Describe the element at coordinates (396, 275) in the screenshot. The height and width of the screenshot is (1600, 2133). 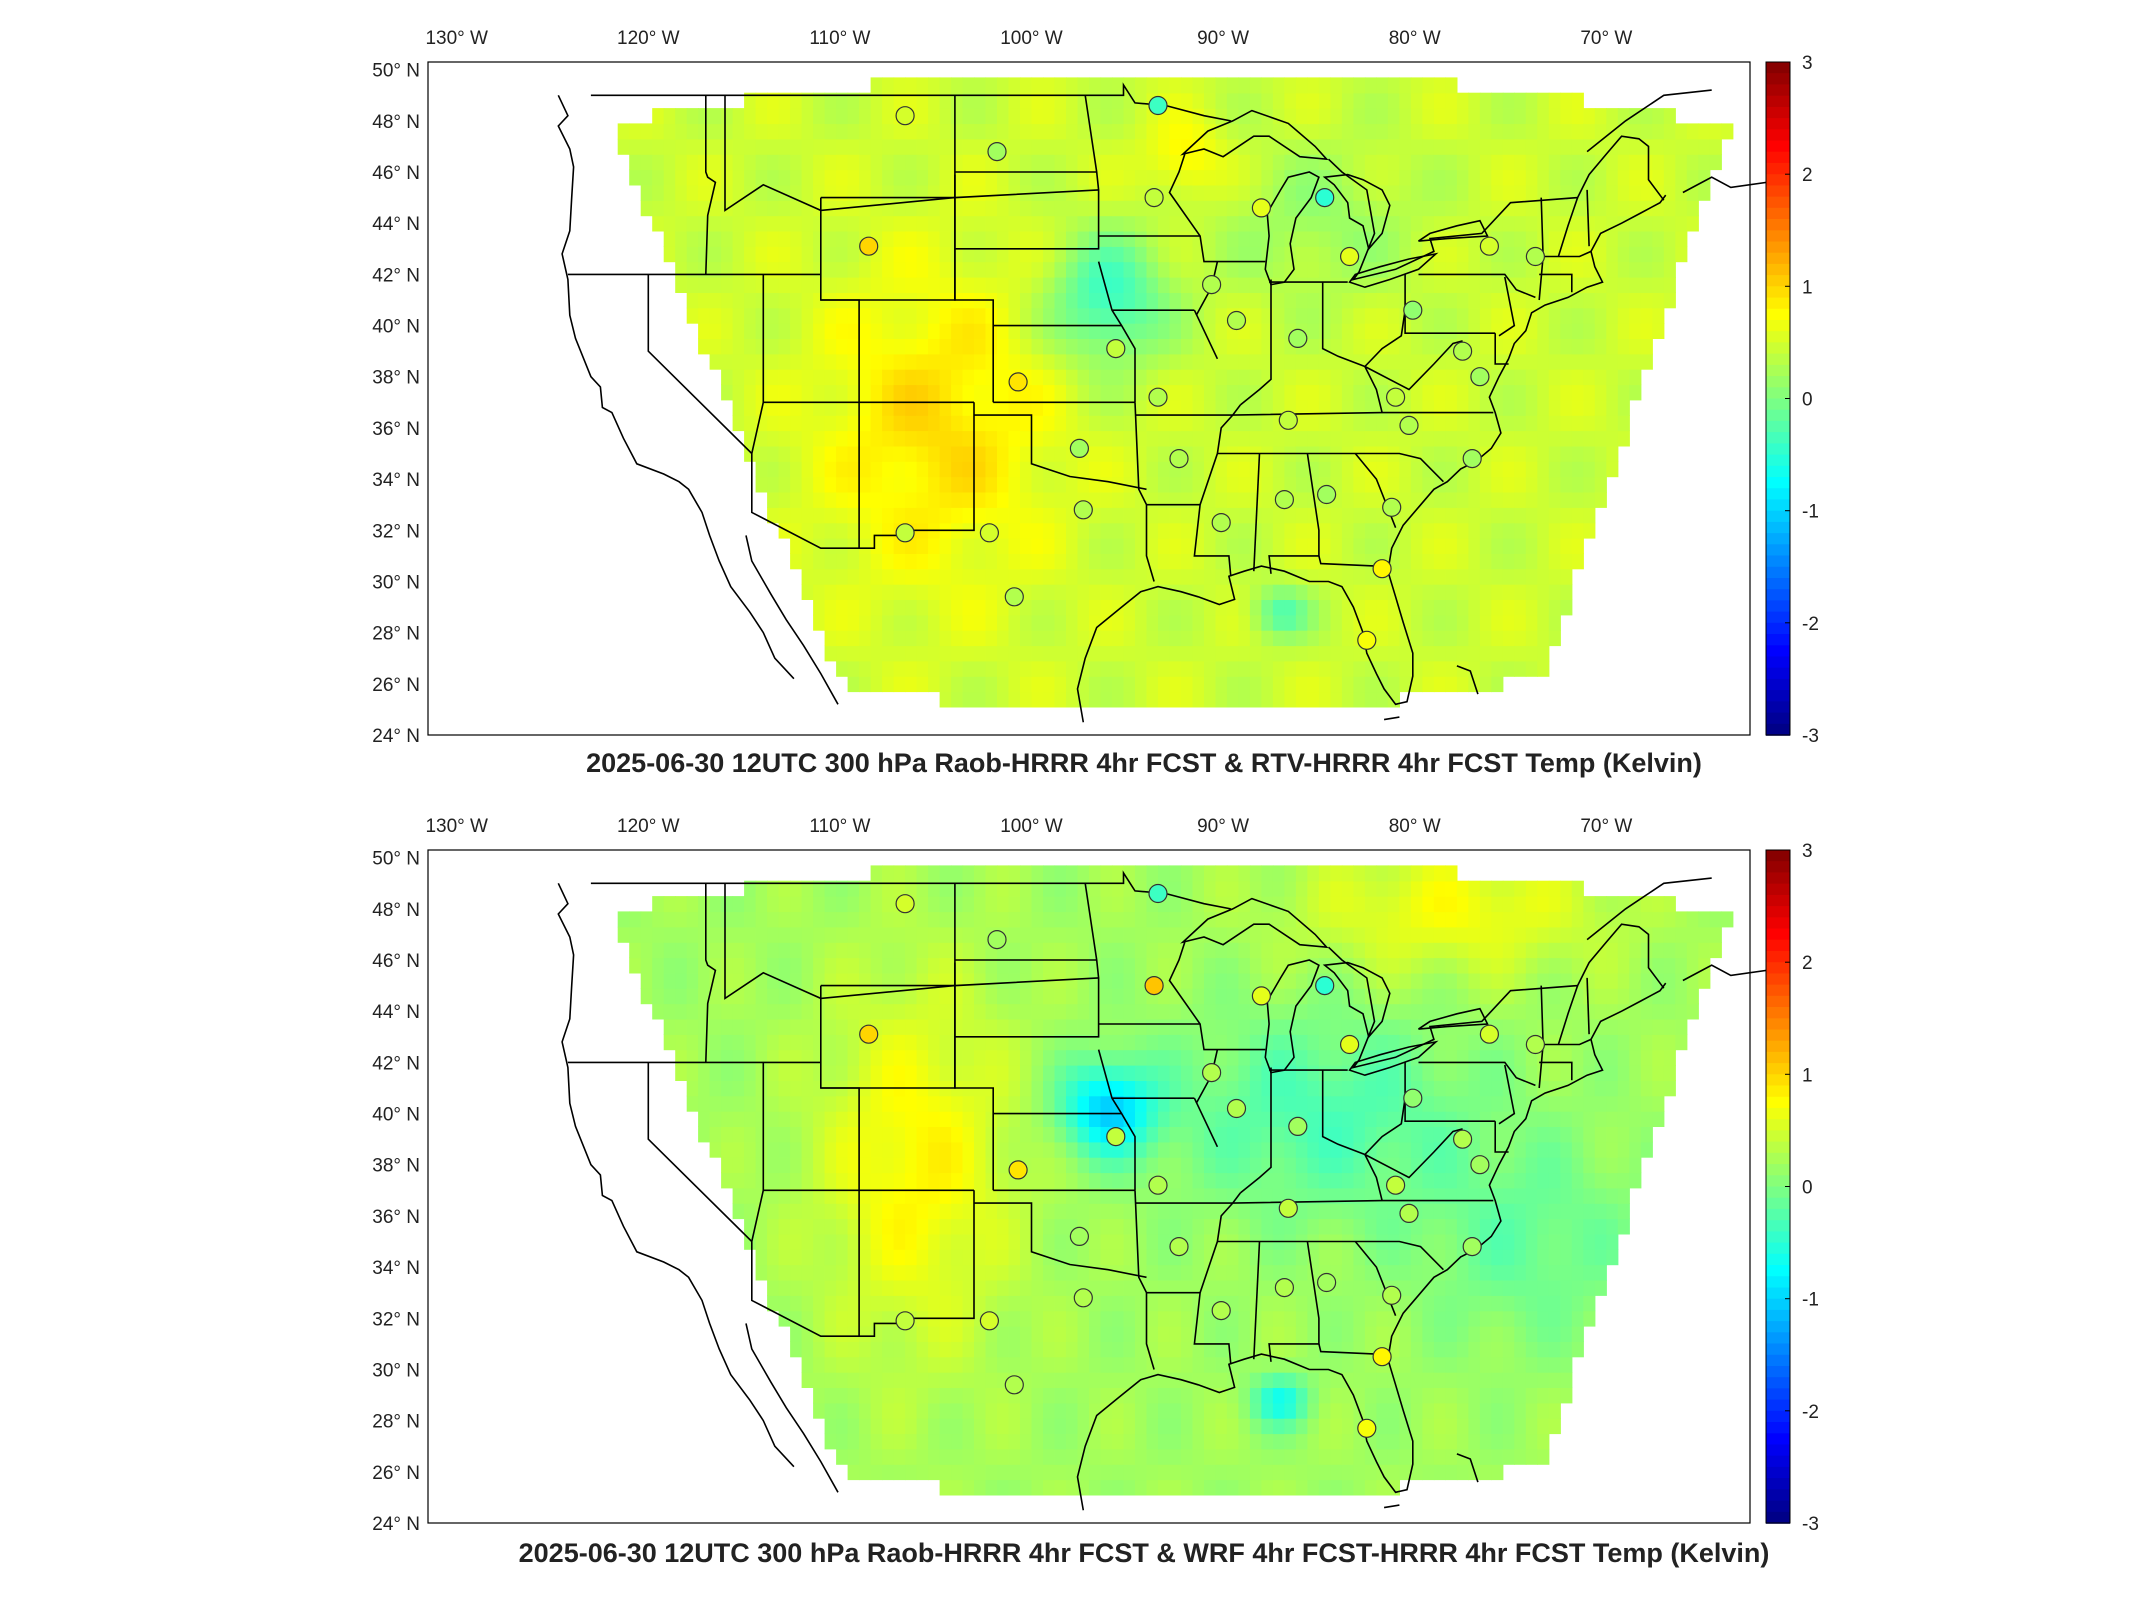
I see `lat-tick-label: 42° N` at that location.